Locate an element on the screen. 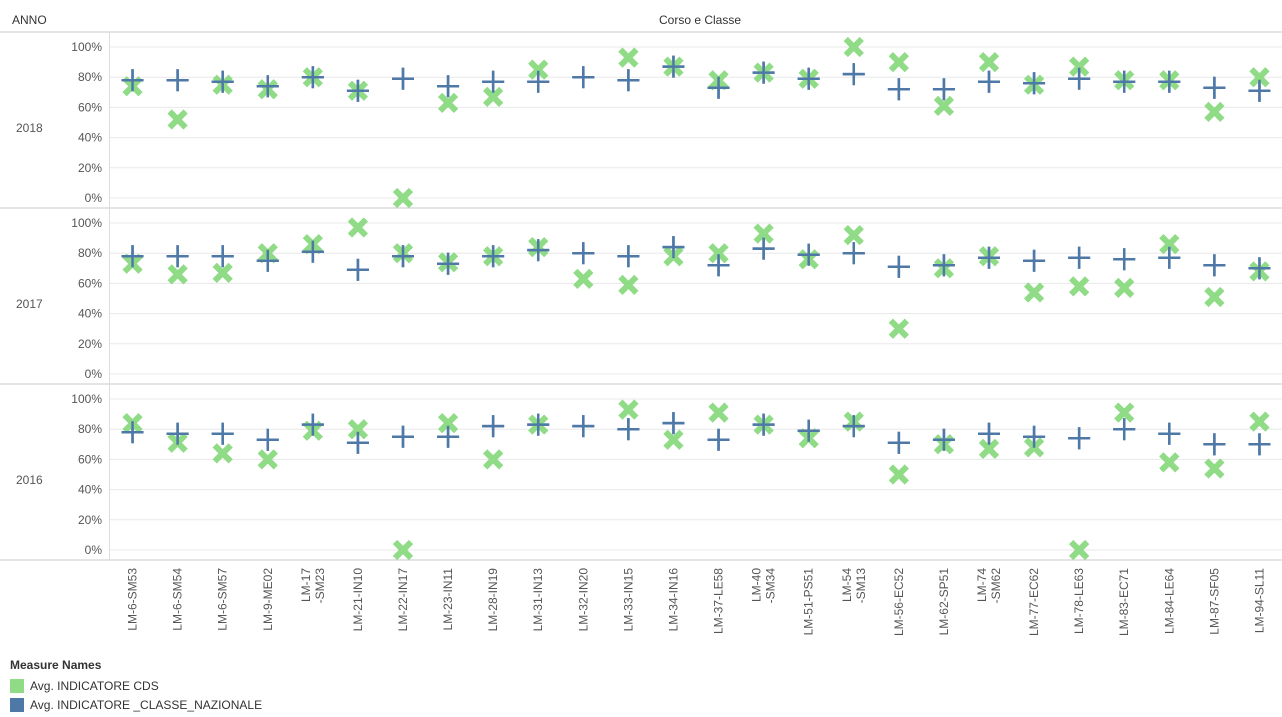  legend-item-cds: Avg. INDICATORE CDS is located at coordinates (136, 685).